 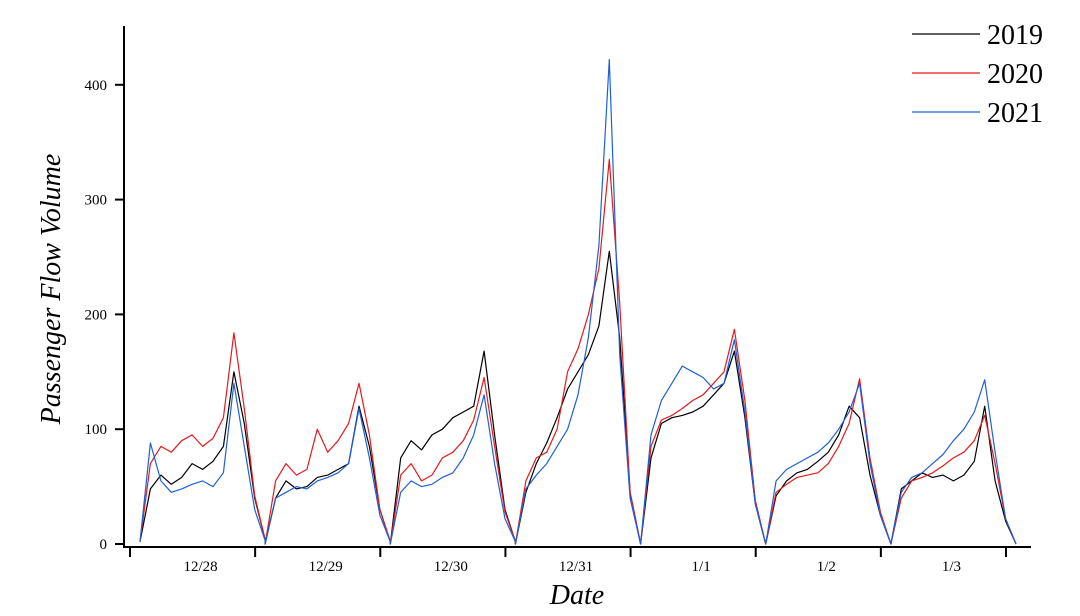 I want to click on y-tick-label: 0, so click(x=104, y=545).